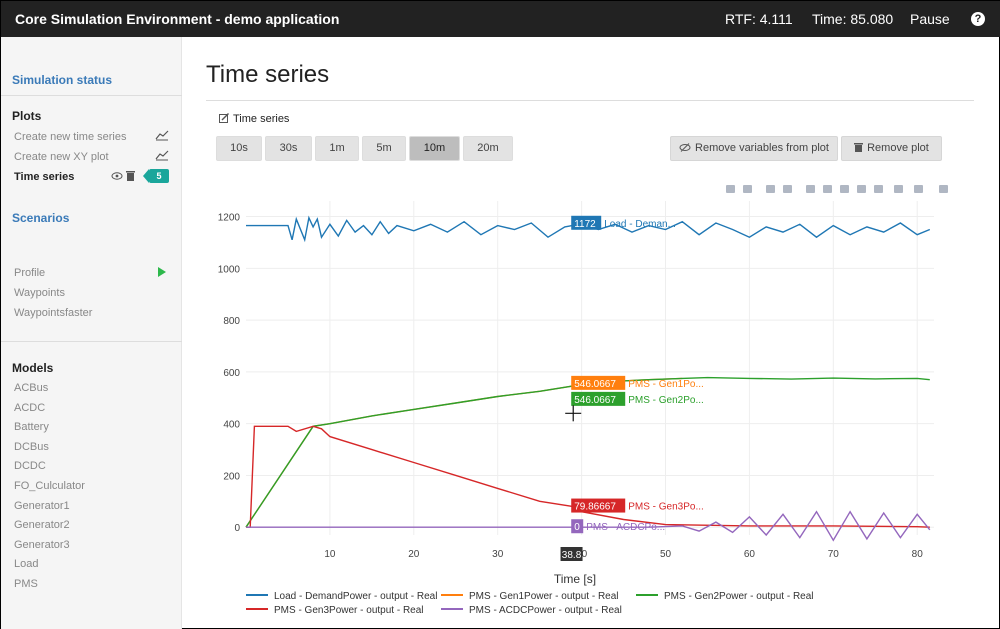 This screenshot has height=629, width=1000. What do you see at coordinates (53, 313) in the screenshot?
I see `sidebar-item-waypointsfaster: Waypointsfaster` at bounding box center [53, 313].